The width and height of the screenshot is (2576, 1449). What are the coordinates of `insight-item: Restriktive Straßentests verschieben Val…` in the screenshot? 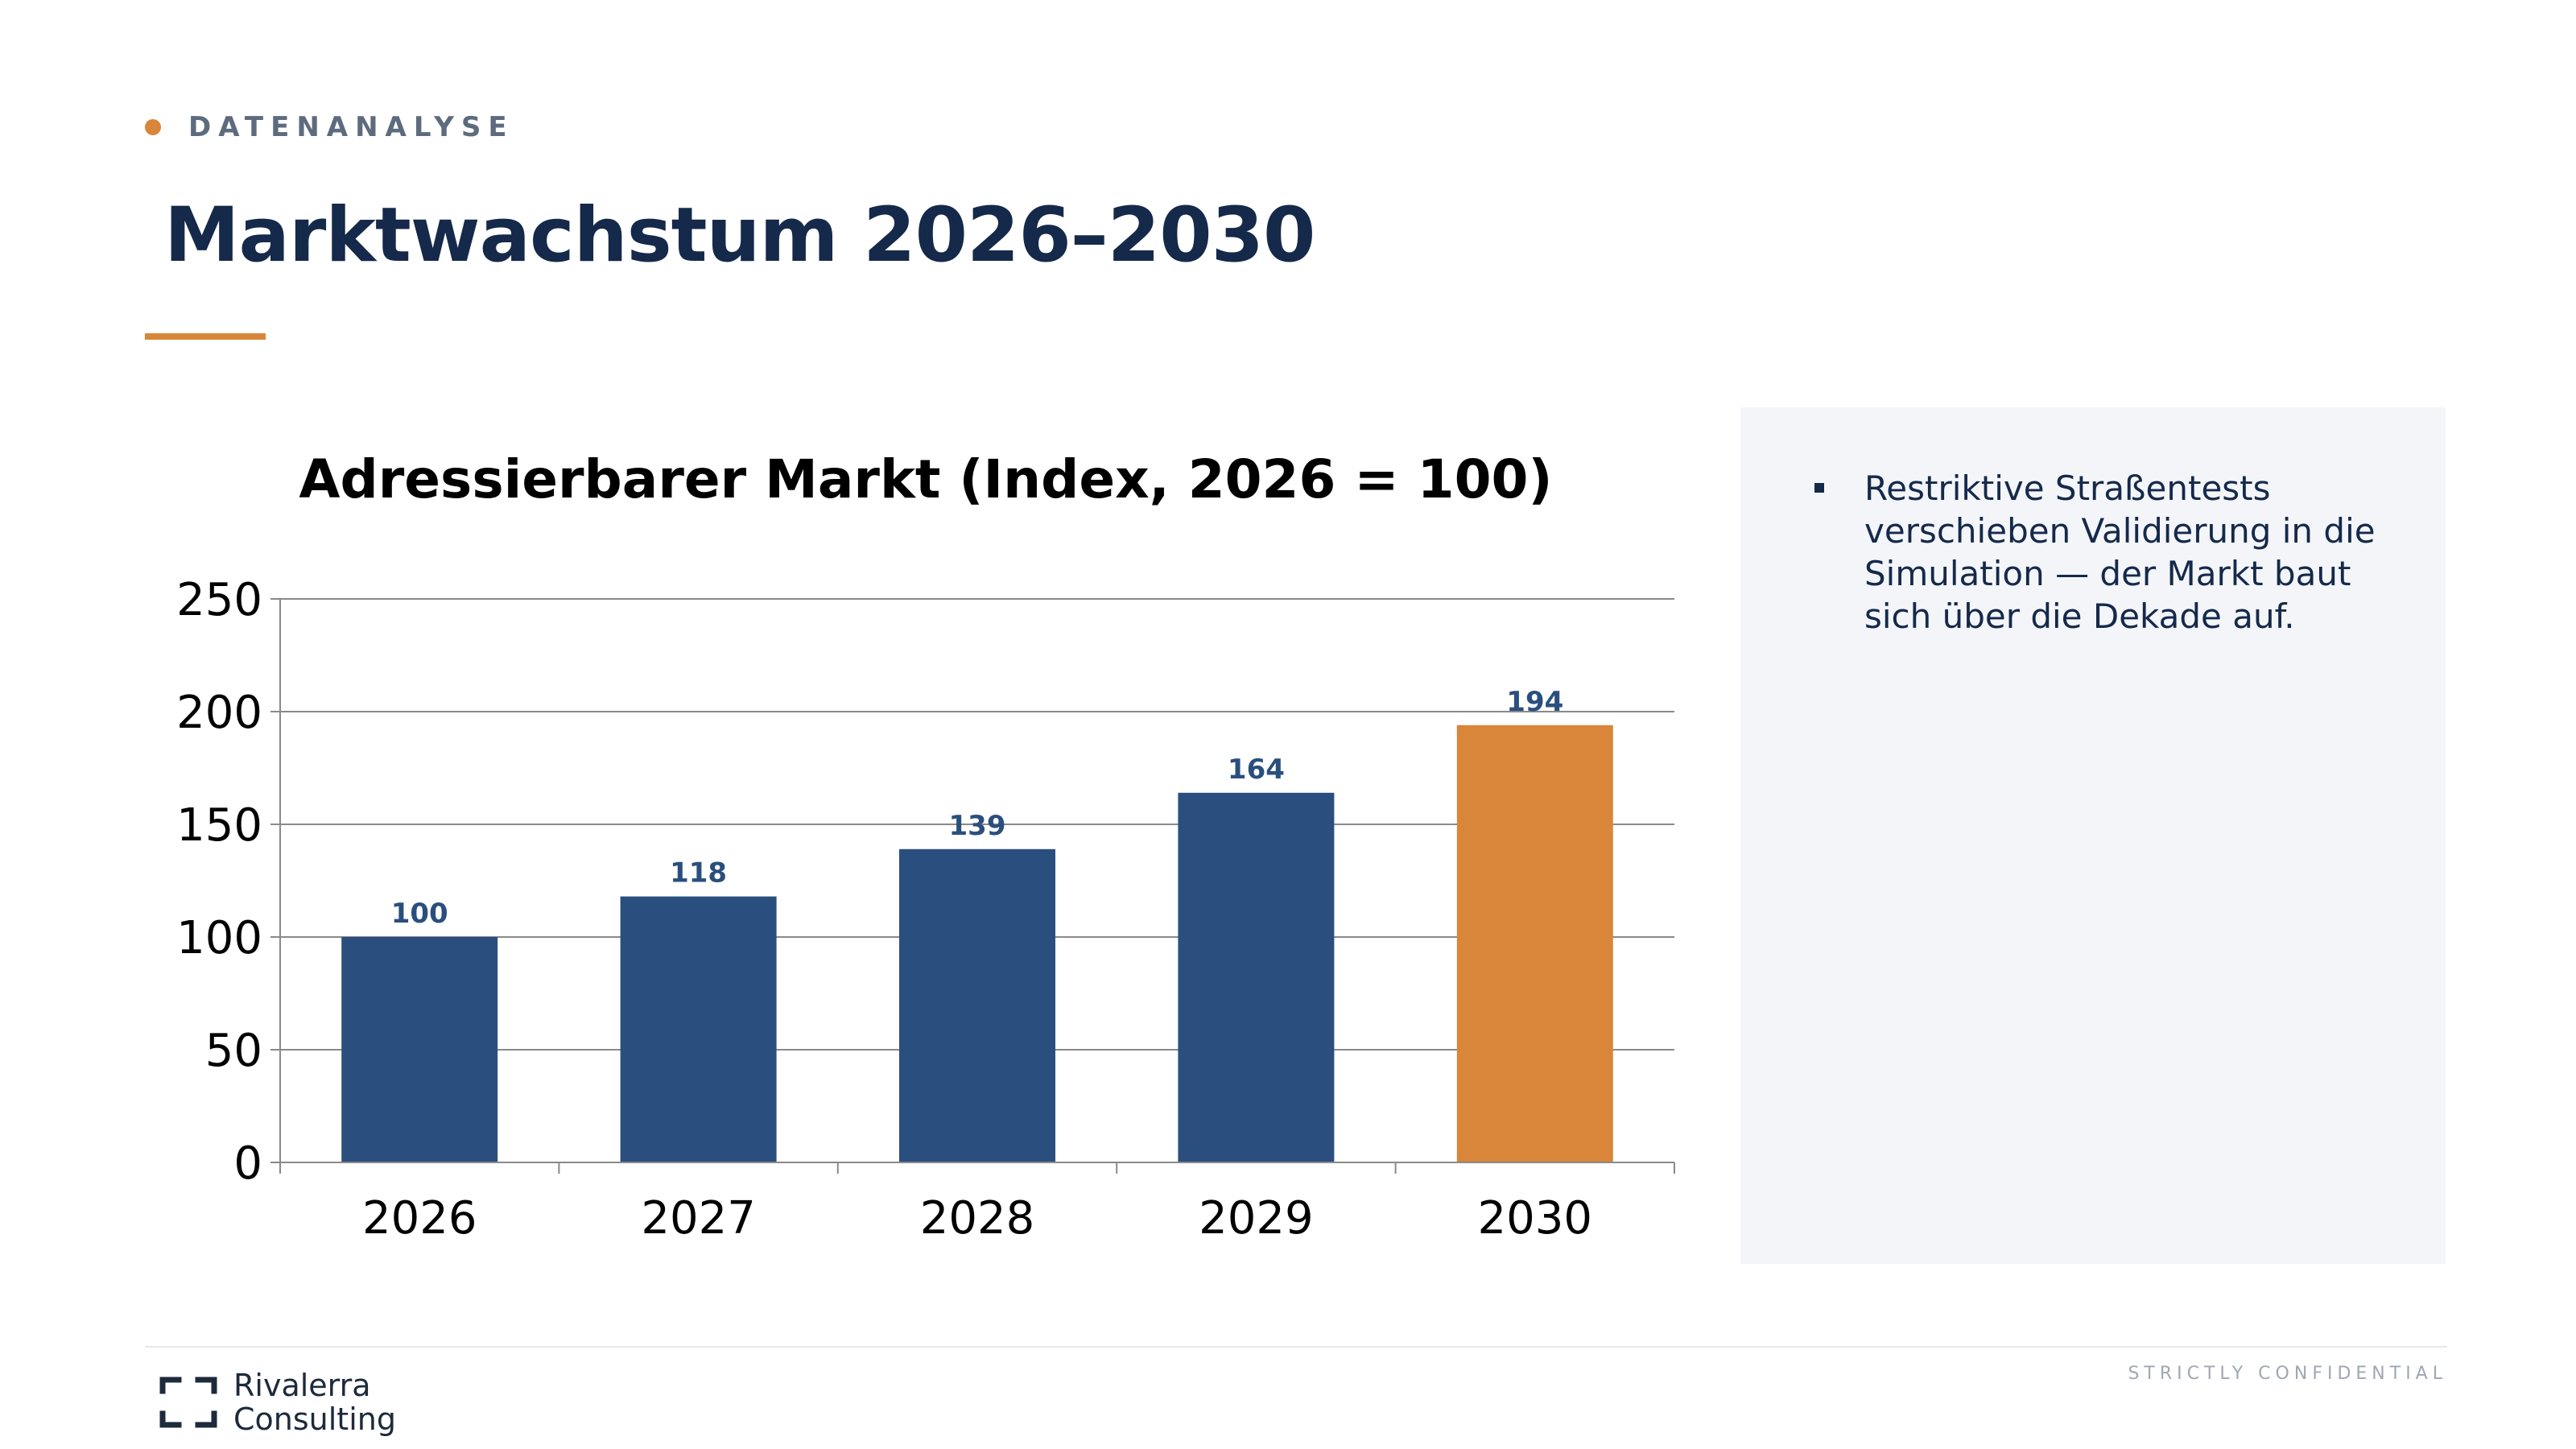 It's located at (2096, 552).